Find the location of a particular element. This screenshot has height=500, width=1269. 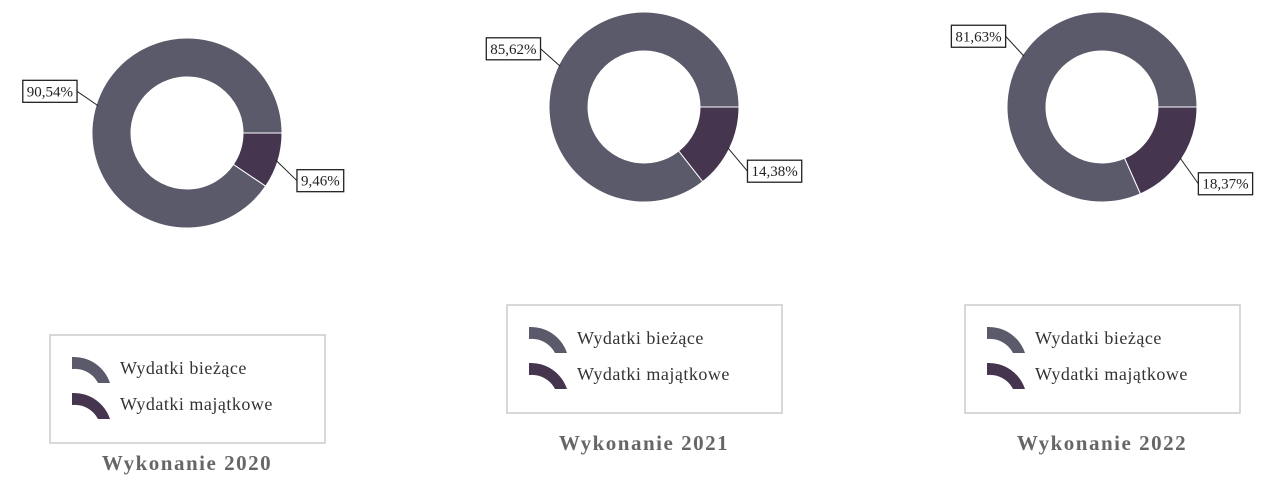

value-label: 85,62% is located at coordinates (513, 50).